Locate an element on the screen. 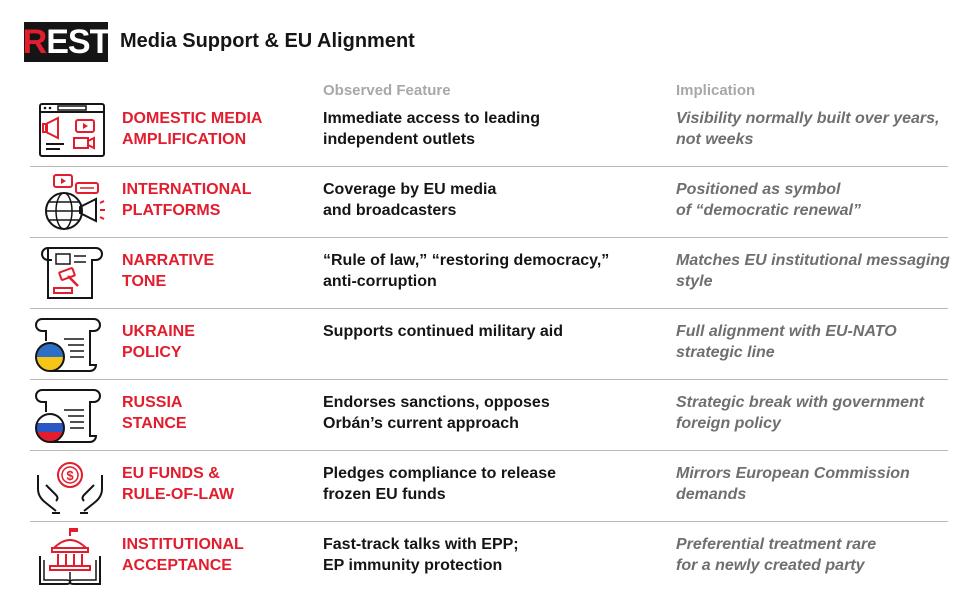  row-name: UKRAINE POLICY is located at coordinates (158, 342).